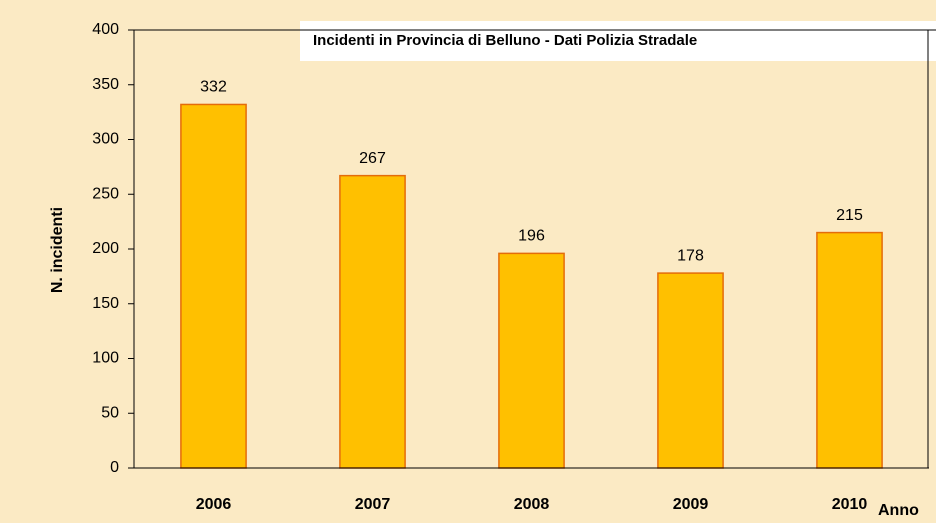  Describe the element at coordinates (850, 504) in the screenshot. I see `x-tick-label: 2010` at that location.